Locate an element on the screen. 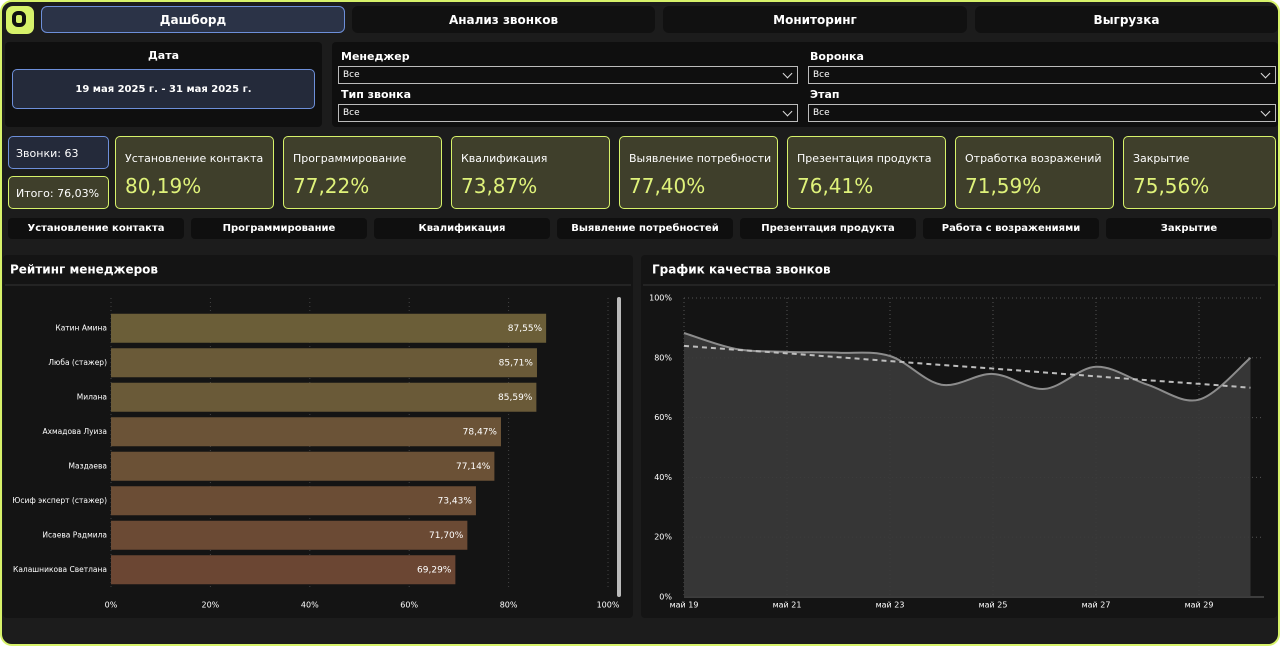  y-tick-label: Милана is located at coordinates (92, 396).